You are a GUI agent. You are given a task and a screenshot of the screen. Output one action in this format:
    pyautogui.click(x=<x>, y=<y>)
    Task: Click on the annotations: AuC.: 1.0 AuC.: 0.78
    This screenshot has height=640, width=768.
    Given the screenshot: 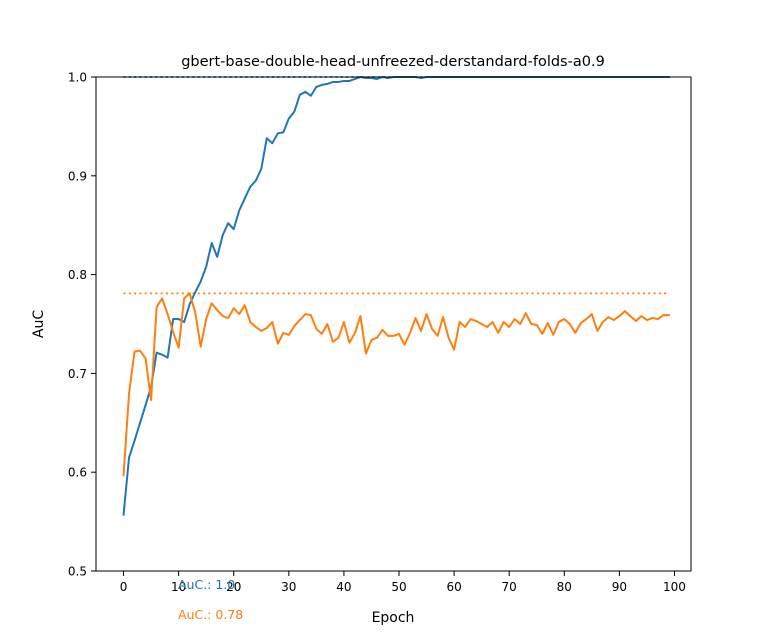 What is the action you would take?
    pyautogui.click(x=210, y=599)
    